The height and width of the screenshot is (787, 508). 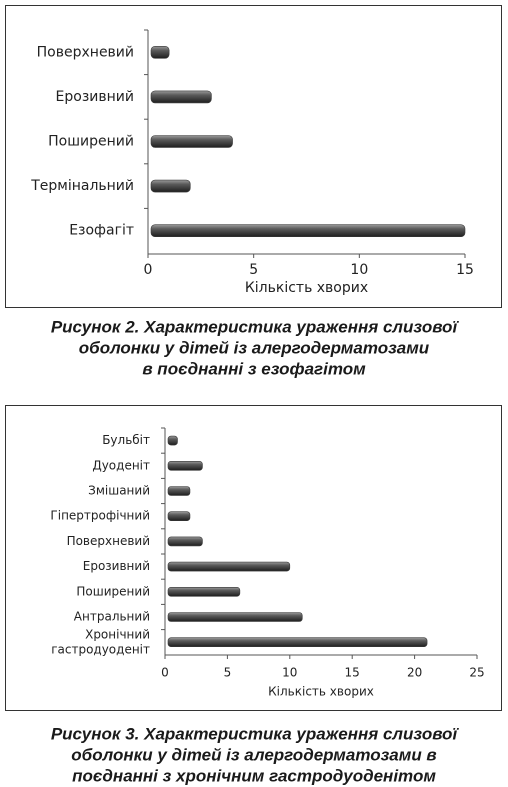 What do you see at coordinates (126, 440) in the screenshot?
I see `y-tick-label: Бульбіт` at bounding box center [126, 440].